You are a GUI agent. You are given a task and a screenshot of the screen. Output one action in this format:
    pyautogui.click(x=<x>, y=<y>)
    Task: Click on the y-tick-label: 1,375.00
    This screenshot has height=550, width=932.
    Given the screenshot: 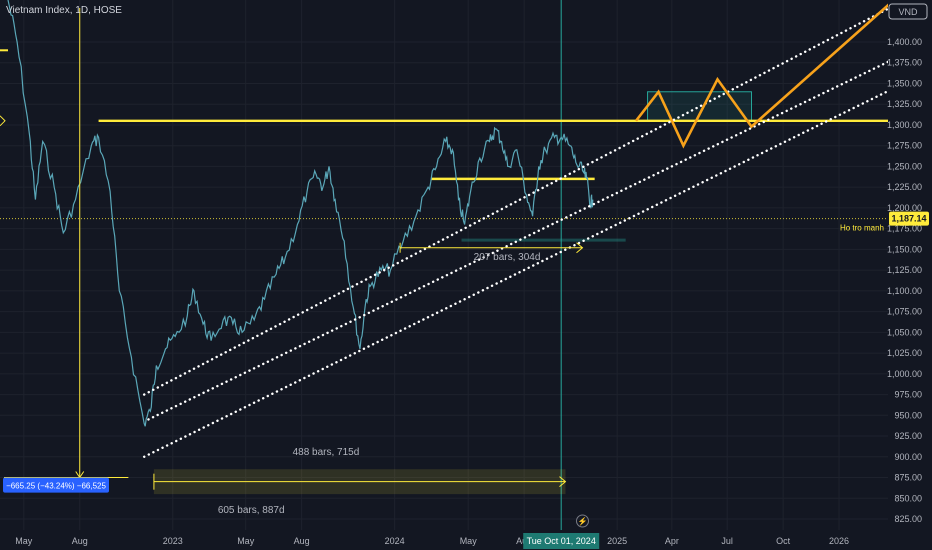 What is the action you would take?
    pyautogui.click(x=904, y=63)
    